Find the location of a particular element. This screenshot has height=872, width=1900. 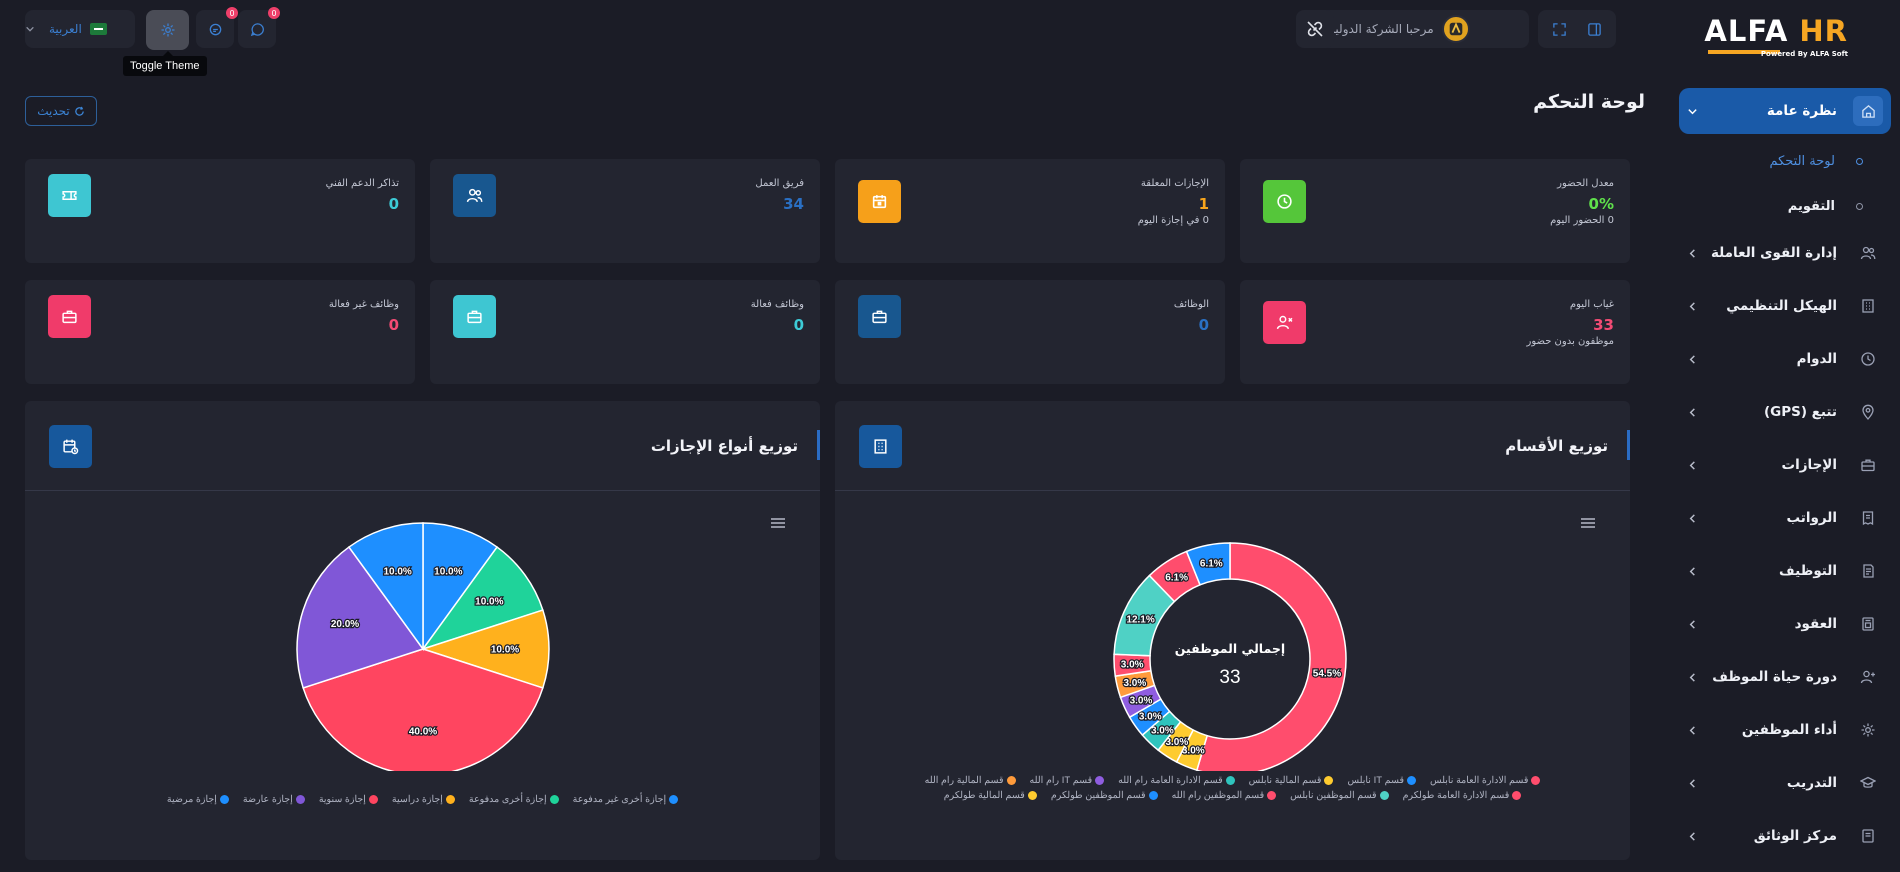

legend-label: إجازة أخرى غير مدفوعة is located at coordinates (619, 799).